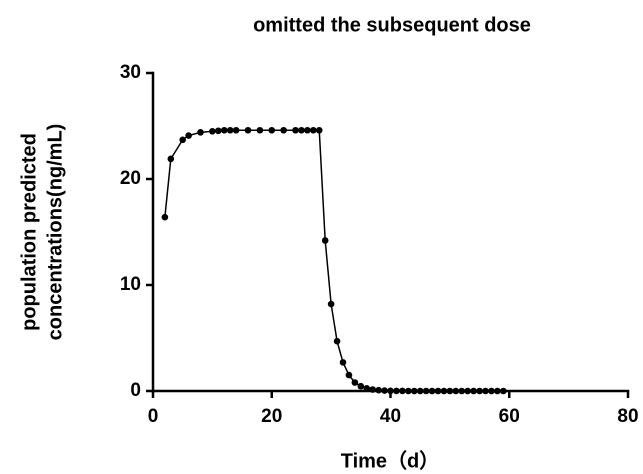 The width and height of the screenshot is (643, 474). I want to click on x-tick-label: 20, so click(271, 416).